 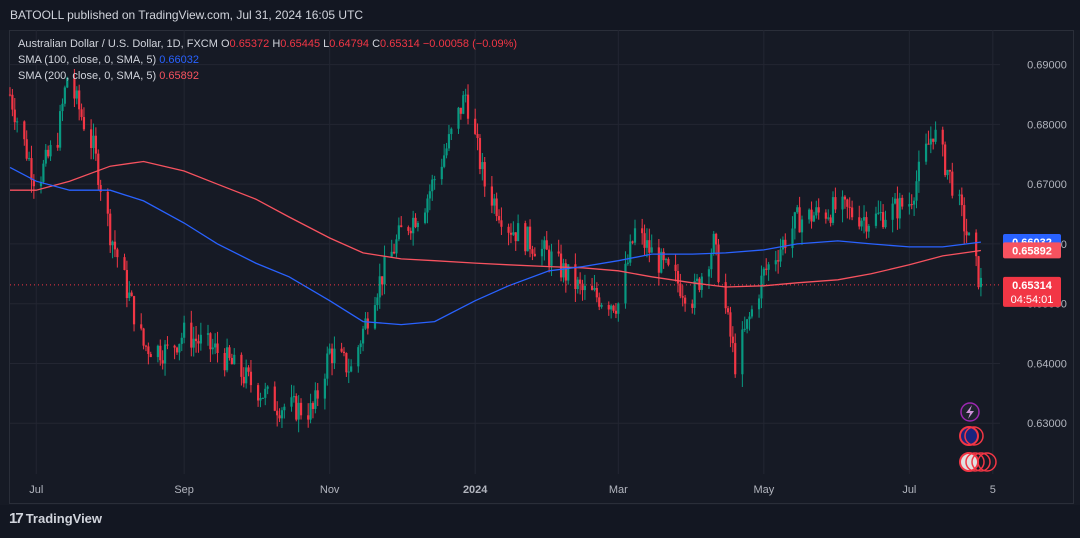 What do you see at coordinates (330, 490) in the screenshot?
I see `x-tick-label: Nov` at bounding box center [330, 490].